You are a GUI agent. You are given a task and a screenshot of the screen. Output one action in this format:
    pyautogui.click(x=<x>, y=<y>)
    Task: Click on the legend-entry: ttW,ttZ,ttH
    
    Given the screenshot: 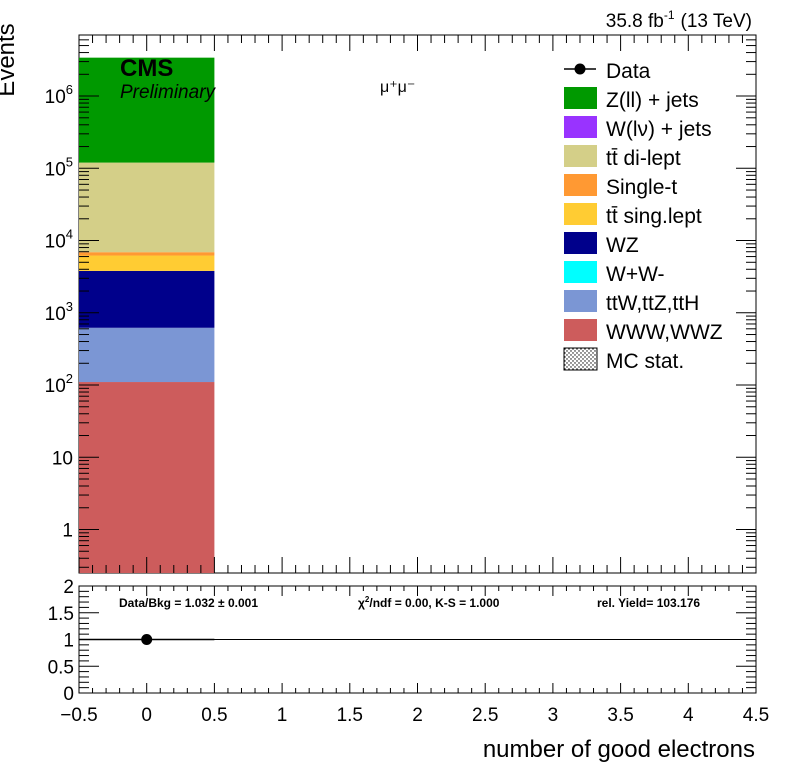 What is the action you would take?
    pyautogui.click(x=631, y=302)
    